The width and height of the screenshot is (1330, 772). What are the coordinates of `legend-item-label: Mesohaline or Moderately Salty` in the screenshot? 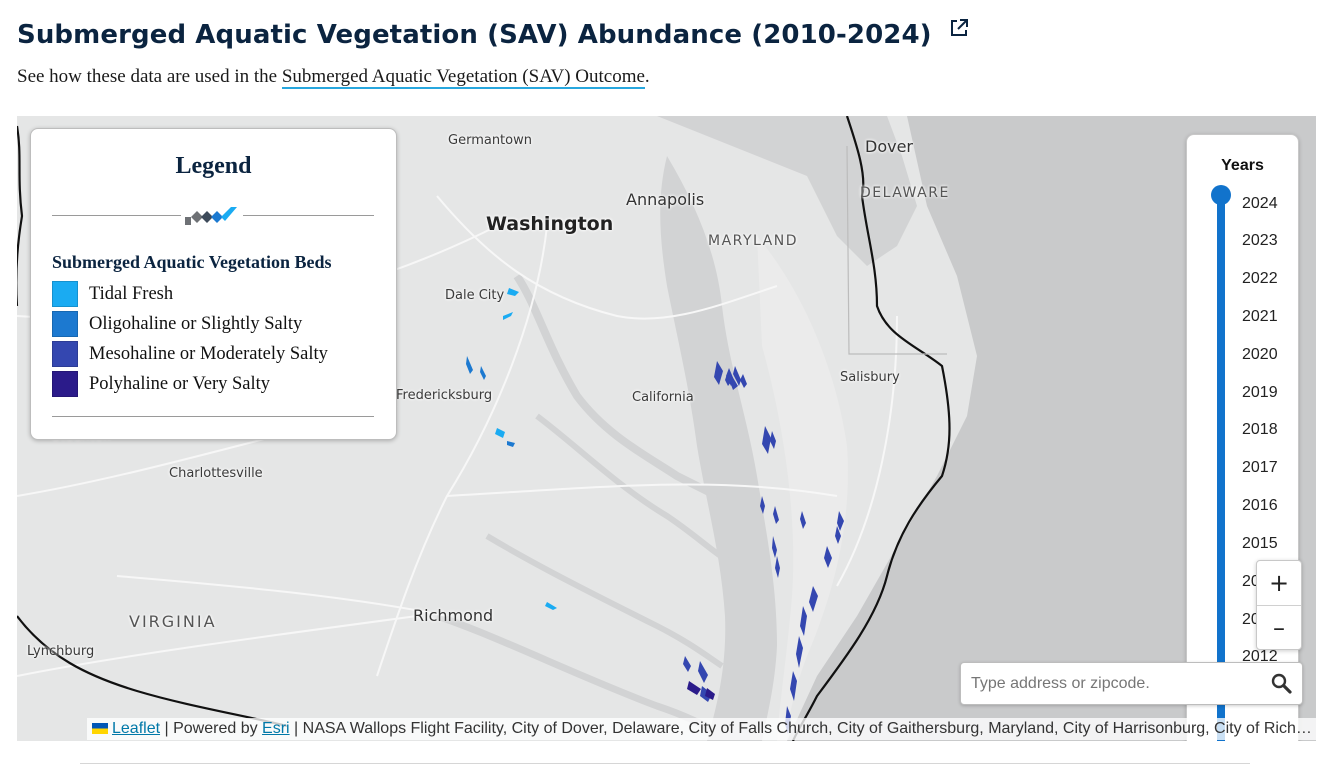 It's located at (208, 353).